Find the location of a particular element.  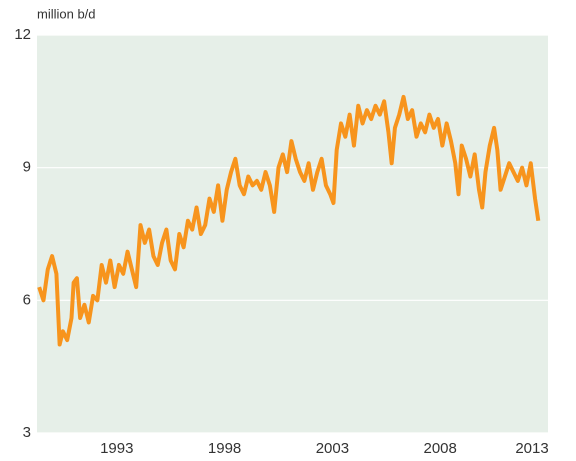

x-tick-label: 1998 is located at coordinates (224, 448).